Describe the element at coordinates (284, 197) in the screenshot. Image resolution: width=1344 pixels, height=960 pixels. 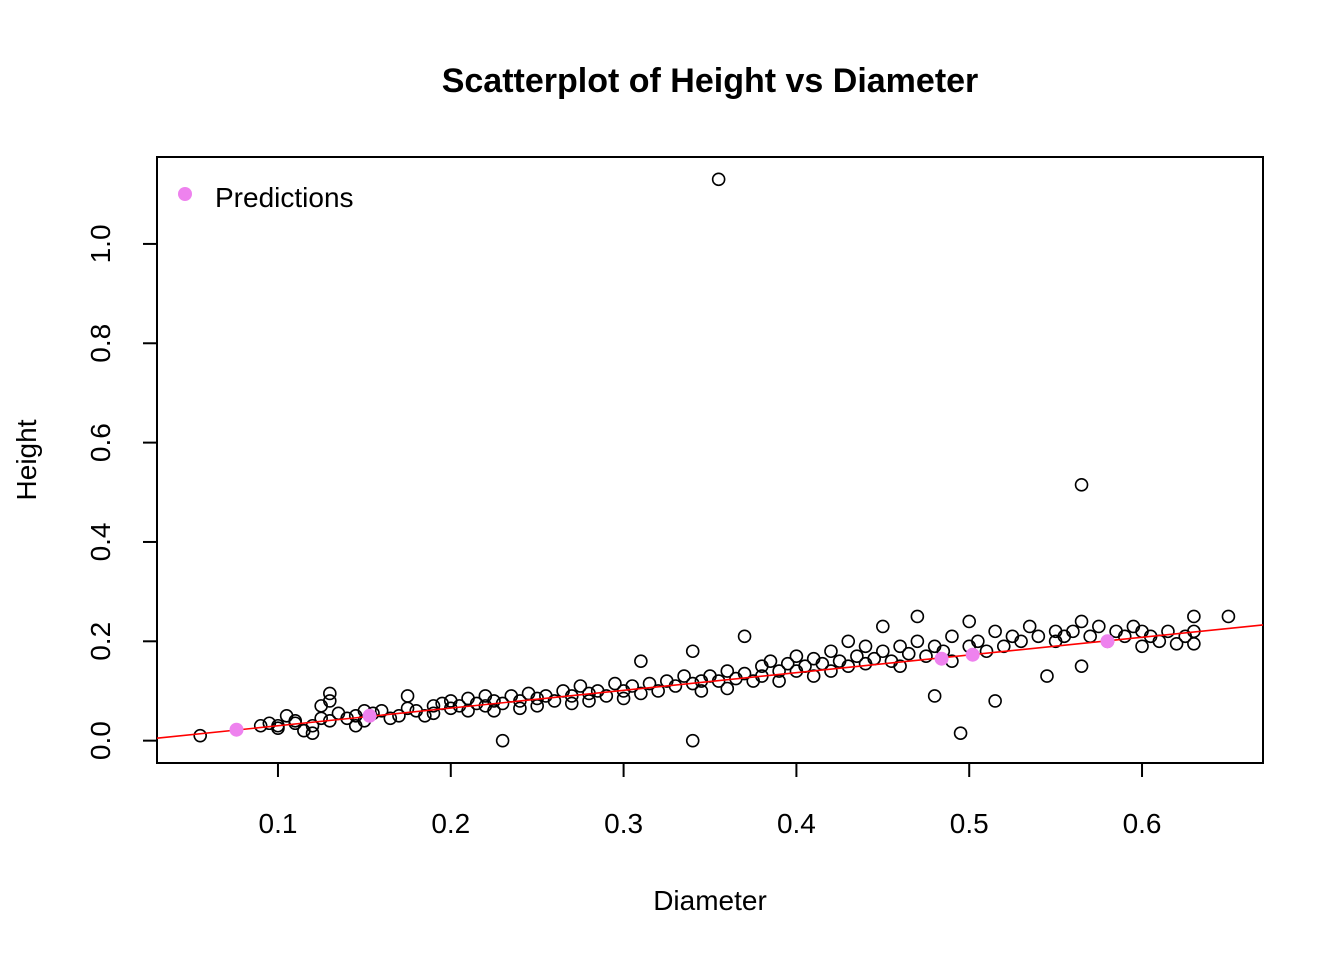
I see `legend-label-predictions: Predictions` at that location.